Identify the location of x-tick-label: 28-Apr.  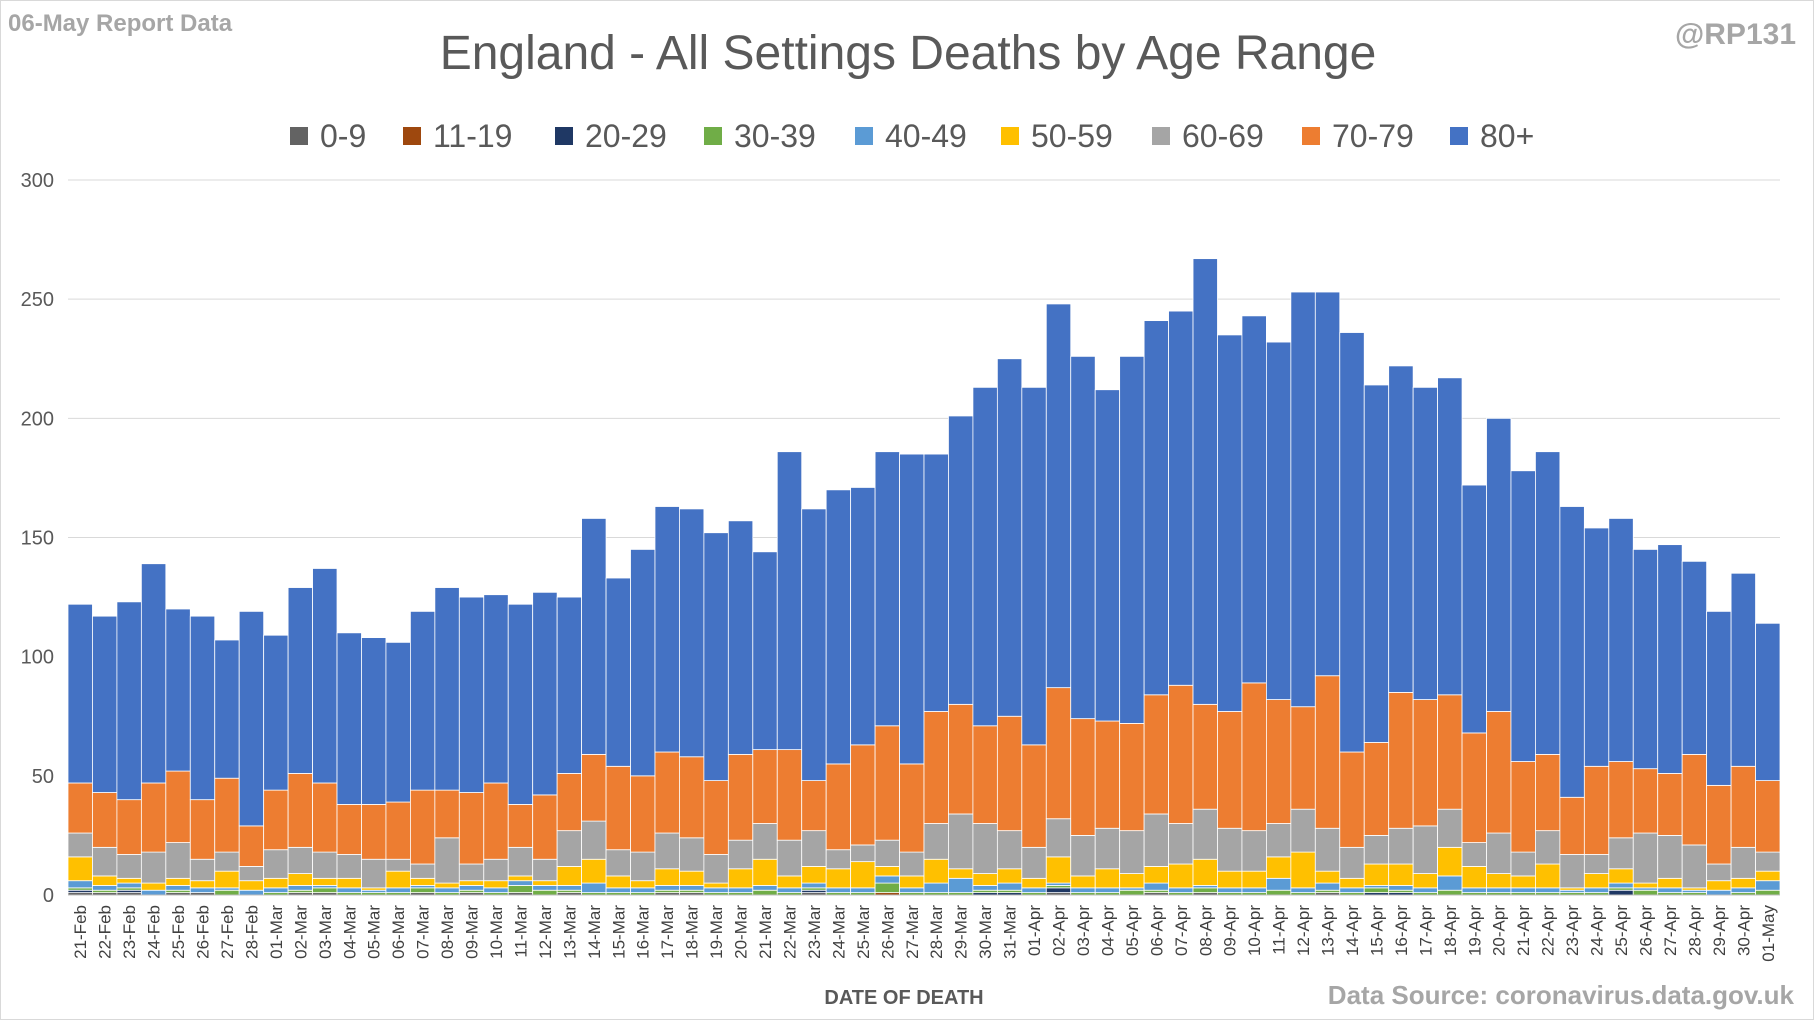
(1694, 930).